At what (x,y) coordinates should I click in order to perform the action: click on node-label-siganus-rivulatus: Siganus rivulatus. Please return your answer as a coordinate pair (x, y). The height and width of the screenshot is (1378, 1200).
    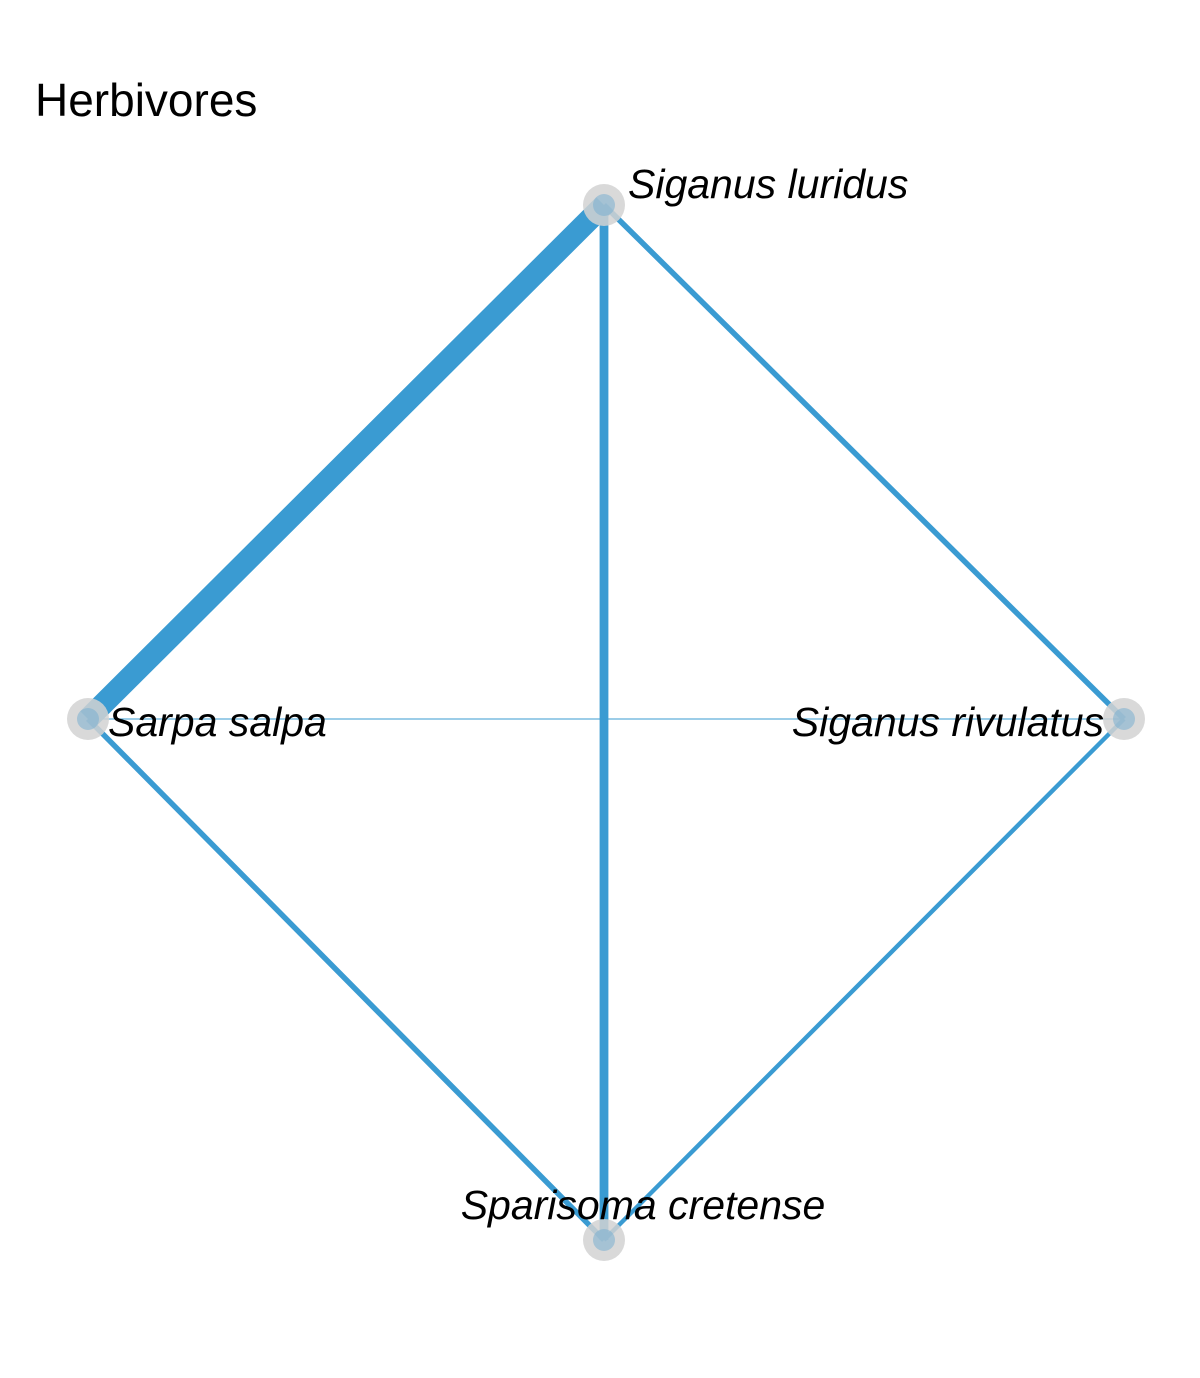
    Looking at the image, I should click on (948, 722).